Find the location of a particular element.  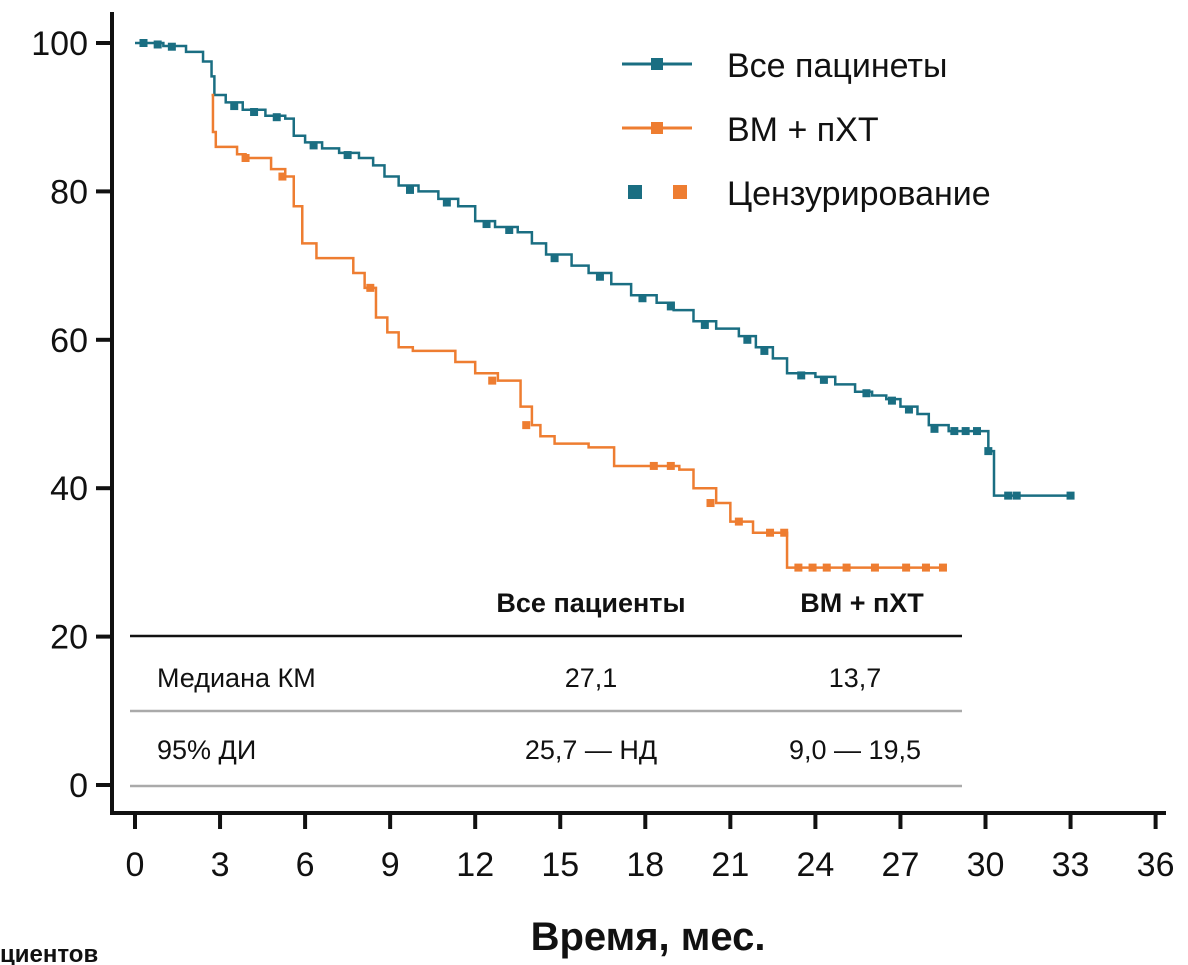

y-tick-label: 0 is located at coordinates (78, 786).